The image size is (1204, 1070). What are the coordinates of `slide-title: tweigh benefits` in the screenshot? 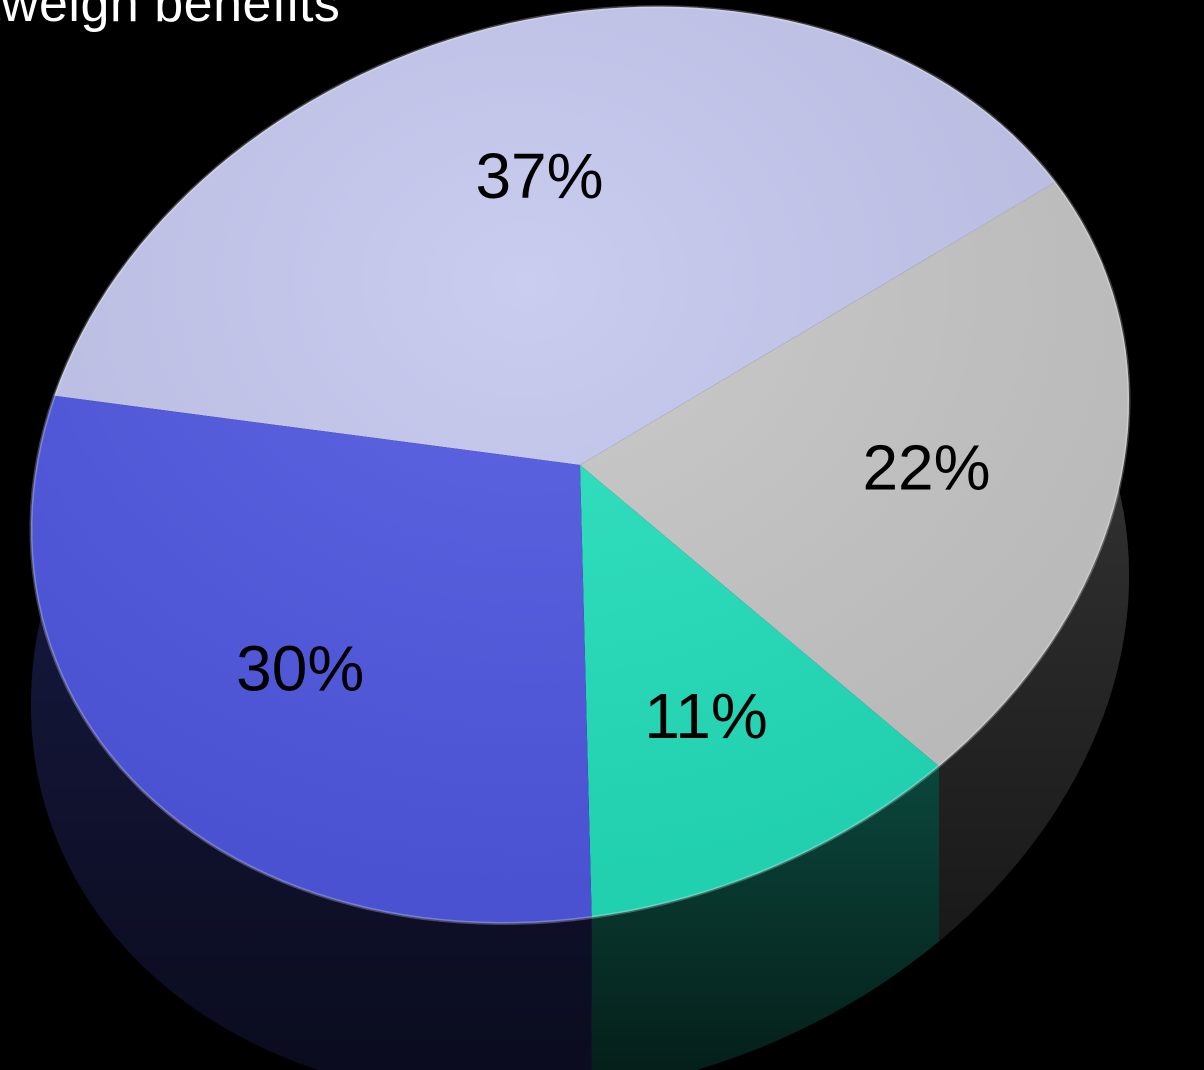 It's located at (170, 16).